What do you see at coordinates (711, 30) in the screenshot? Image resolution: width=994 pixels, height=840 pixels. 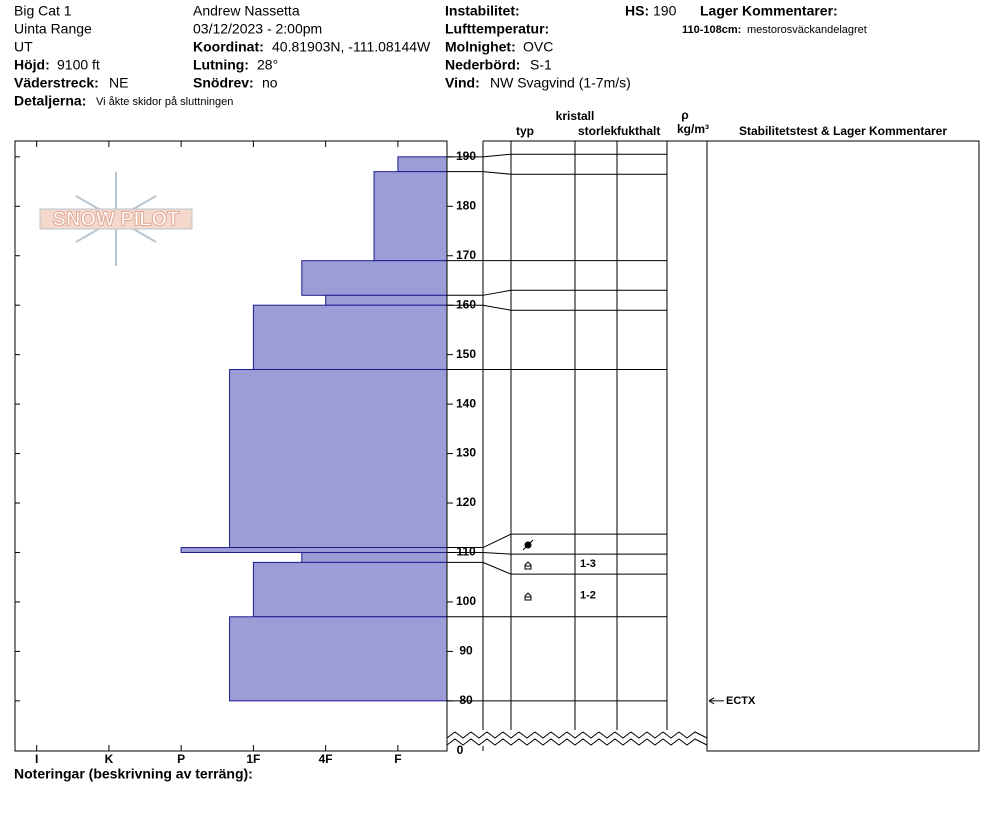 I see `label: 110-108cm:` at bounding box center [711, 30].